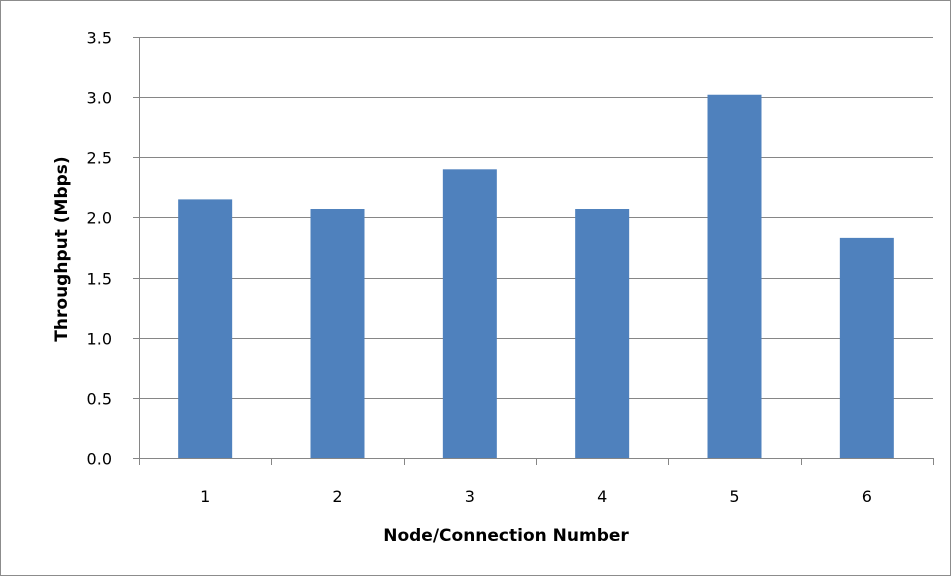 The height and width of the screenshot is (577, 951). Describe the element at coordinates (337, 496) in the screenshot. I see `x-tick-label: 2` at that location.